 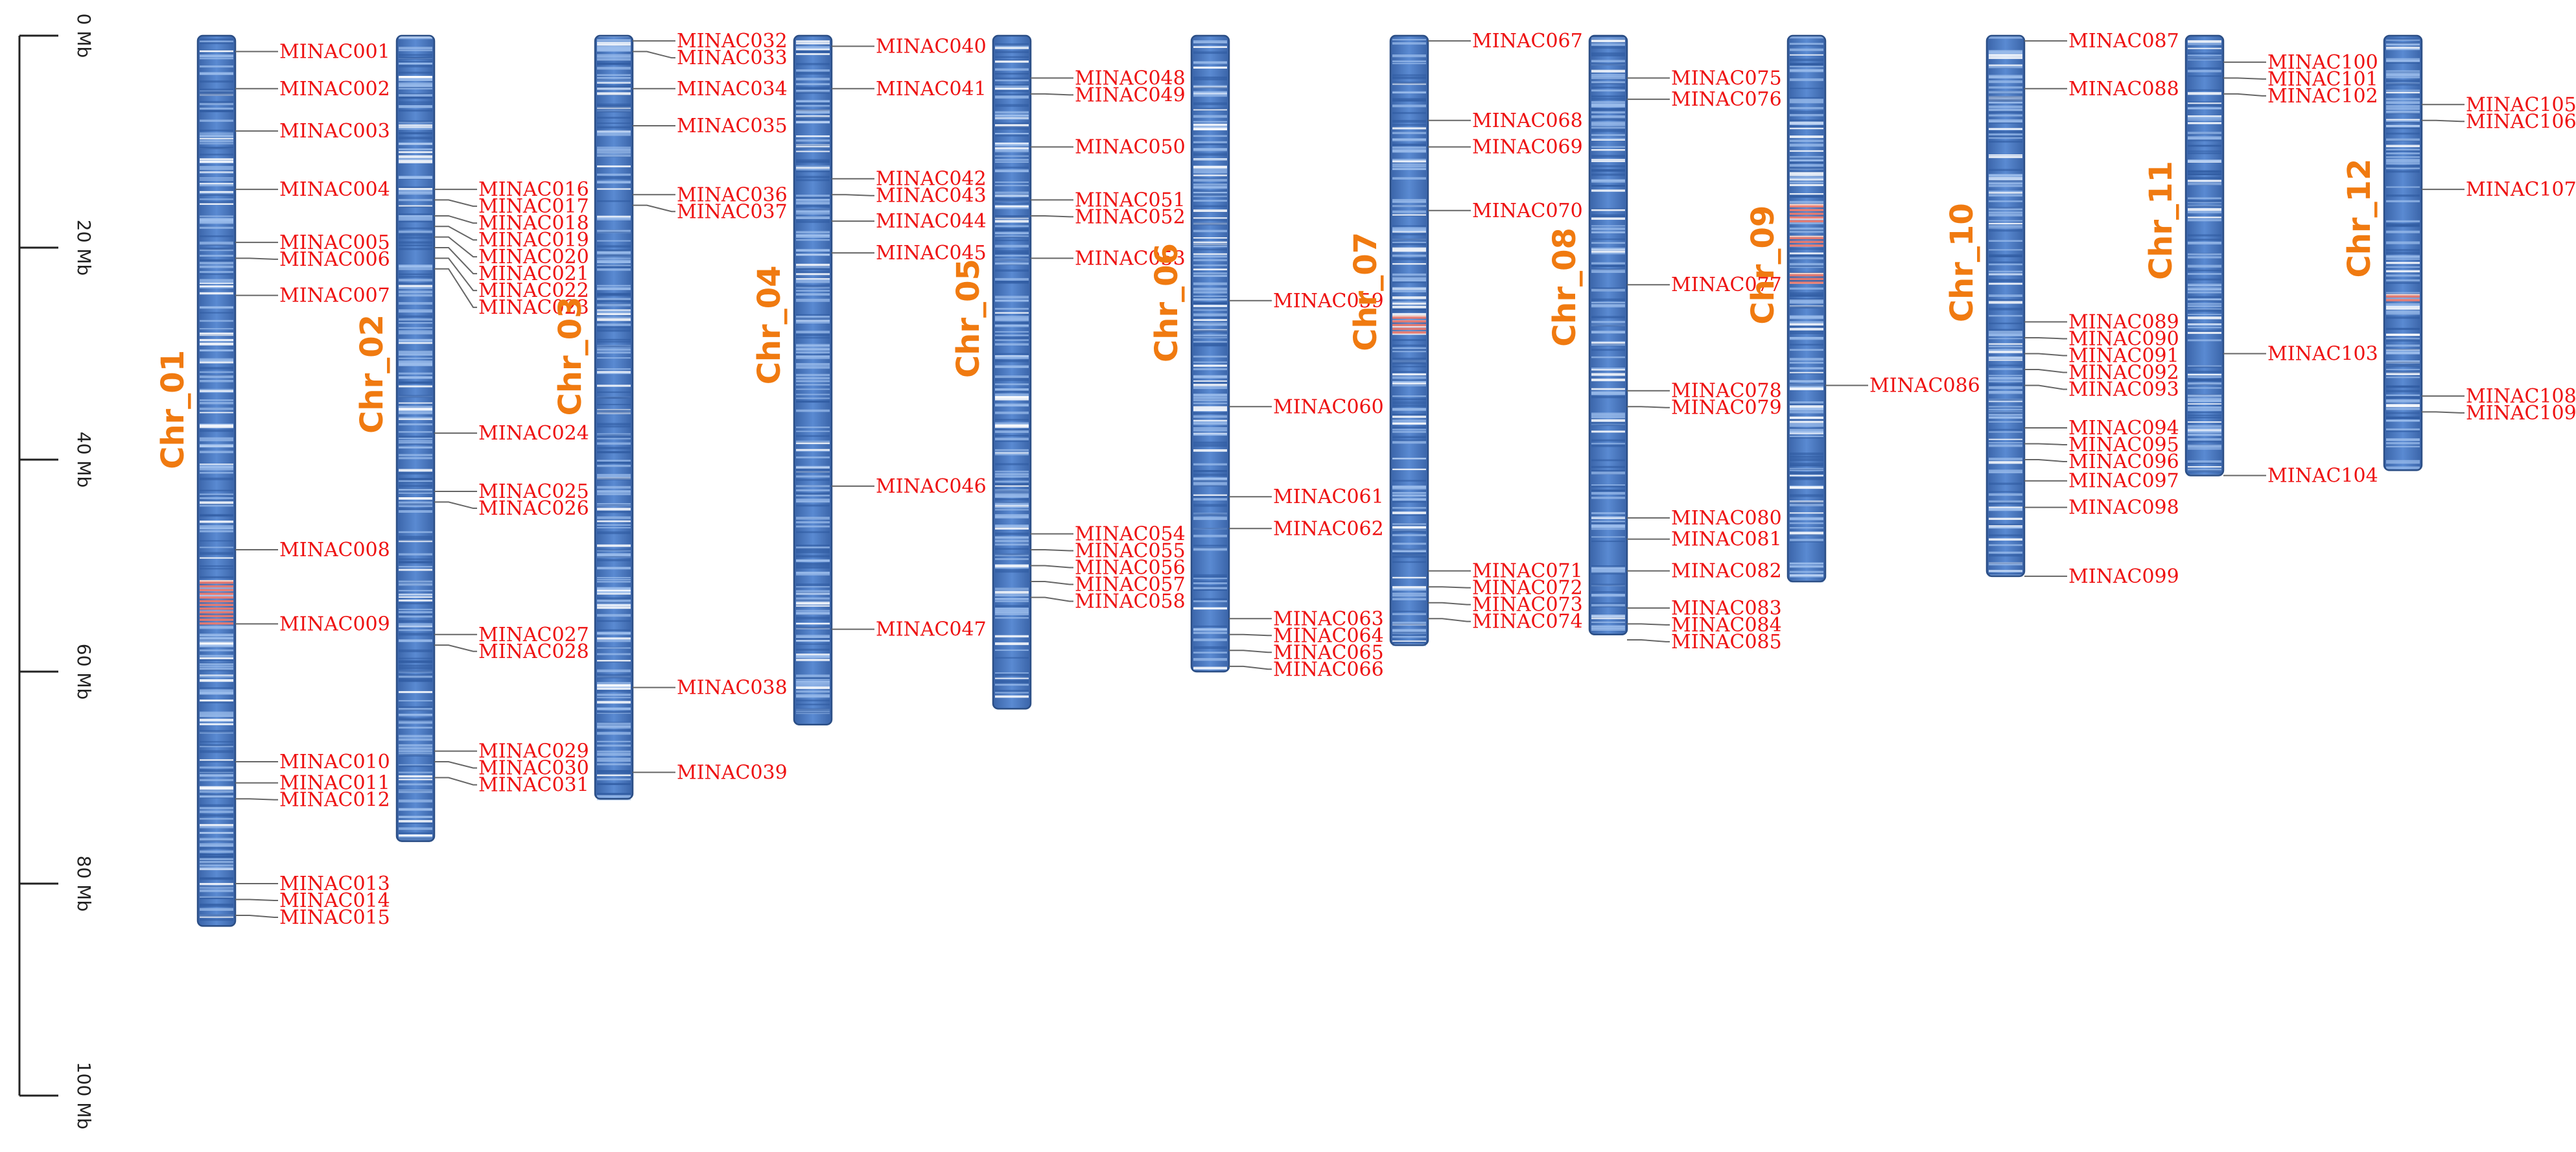 I want to click on gene-label: MINAC088, so click(x=2123, y=89).